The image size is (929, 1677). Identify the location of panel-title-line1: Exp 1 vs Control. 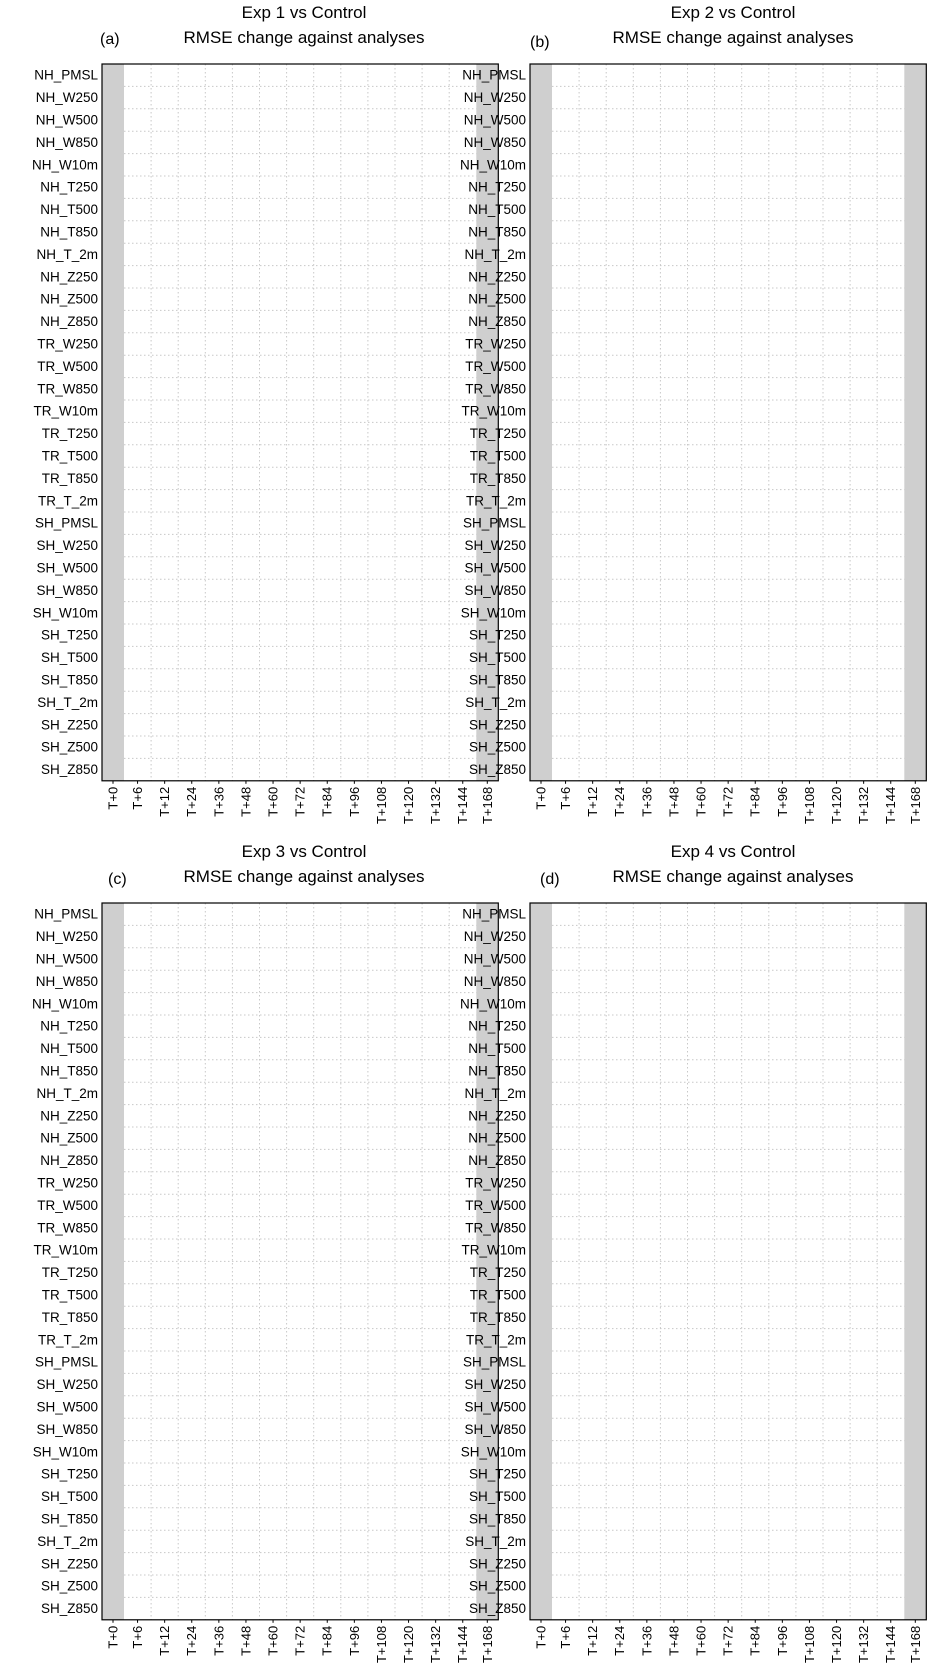
(304, 12).